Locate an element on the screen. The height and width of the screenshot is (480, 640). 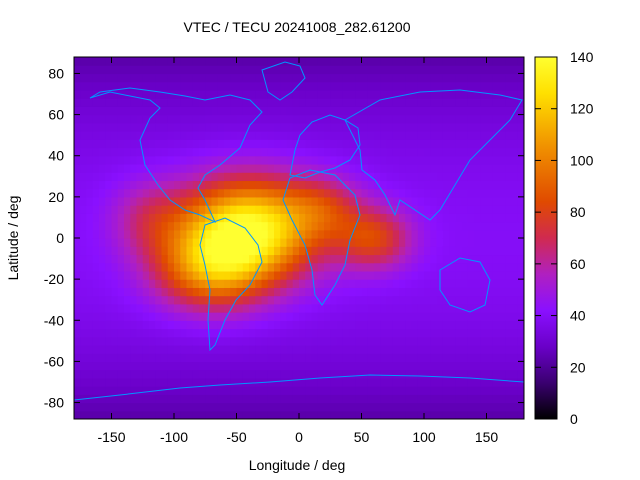
colorbar-tick-label: 120 is located at coordinates (582, 109).